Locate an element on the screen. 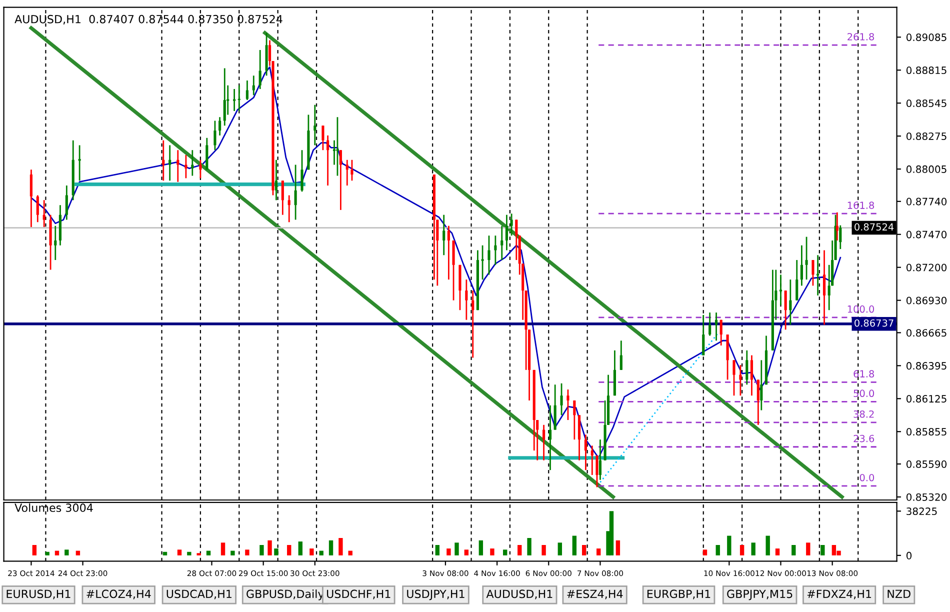 This screenshot has width=950, height=612. y-tick-label: 0.85320 is located at coordinates (926, 497).